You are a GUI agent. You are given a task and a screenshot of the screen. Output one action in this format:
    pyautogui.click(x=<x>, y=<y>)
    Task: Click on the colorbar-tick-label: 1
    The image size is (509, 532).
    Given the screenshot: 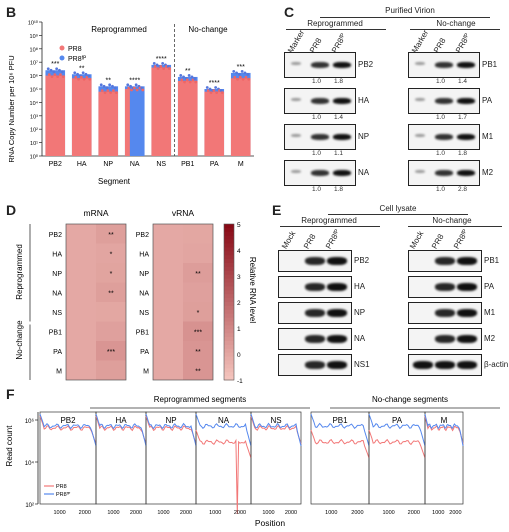 What is the action you would take?
    pyautogui.click(x=239, y=329)
    